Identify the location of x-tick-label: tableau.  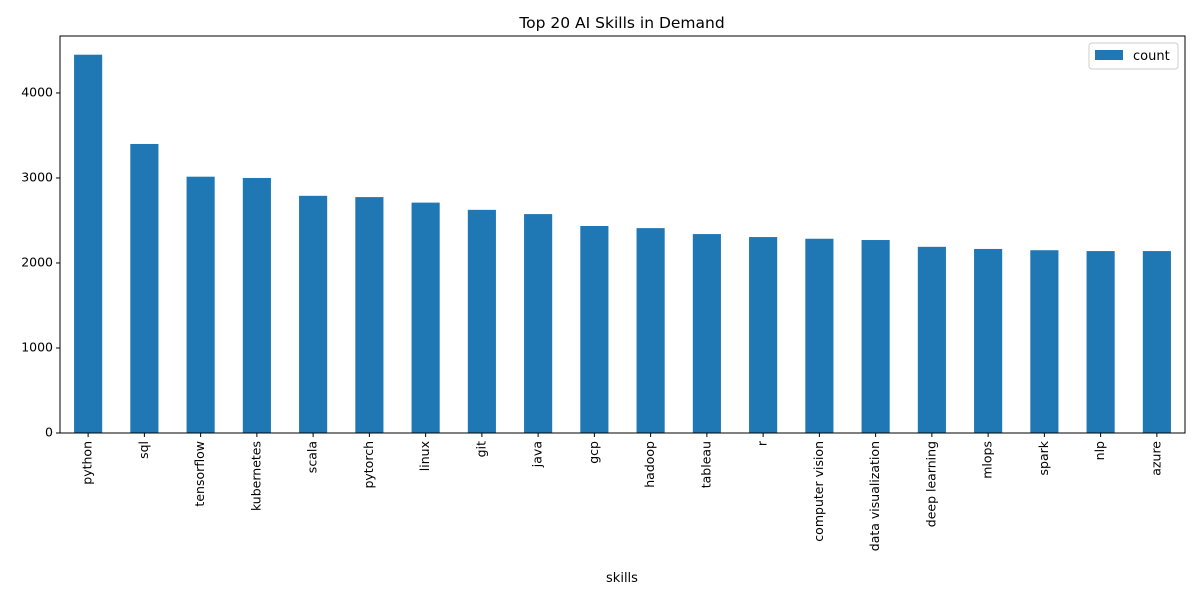
(705, 464).